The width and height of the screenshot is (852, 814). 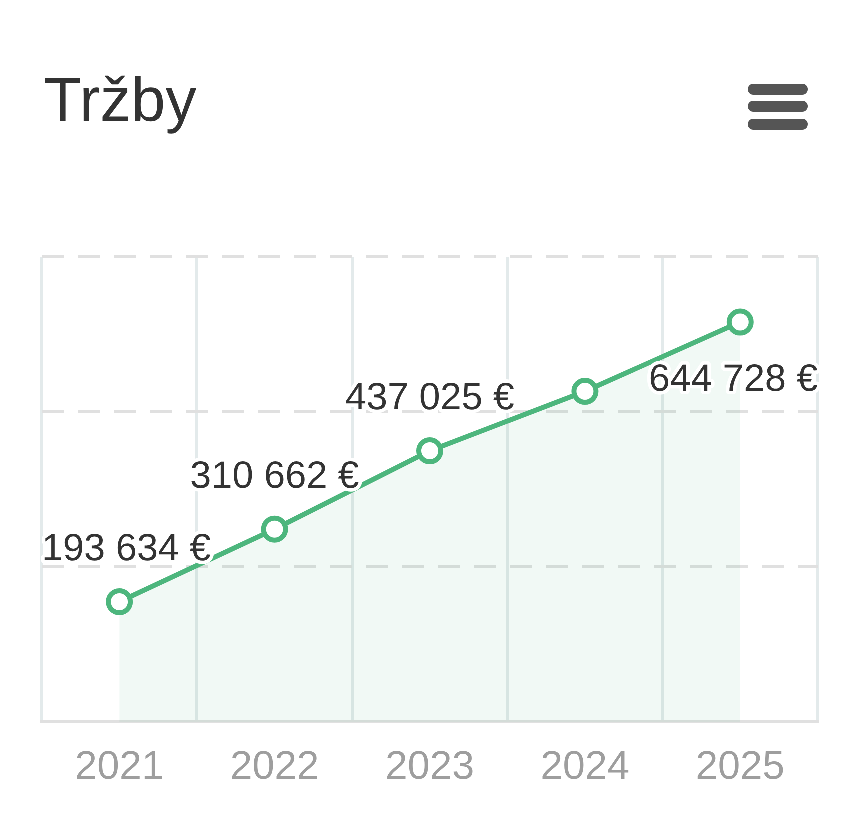 What do you see at coordinates (733, 379) in the screenshot?
I see `data-label: 644 728 €` at bounding box center [733, 379].